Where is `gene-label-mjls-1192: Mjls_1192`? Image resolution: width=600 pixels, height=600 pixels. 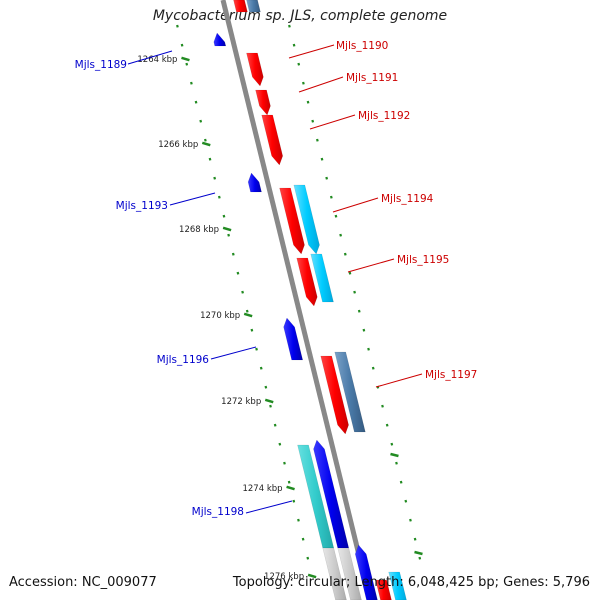 gene-label-mjls-1192: Mjls_1192 is located at coordinates (384, 116).